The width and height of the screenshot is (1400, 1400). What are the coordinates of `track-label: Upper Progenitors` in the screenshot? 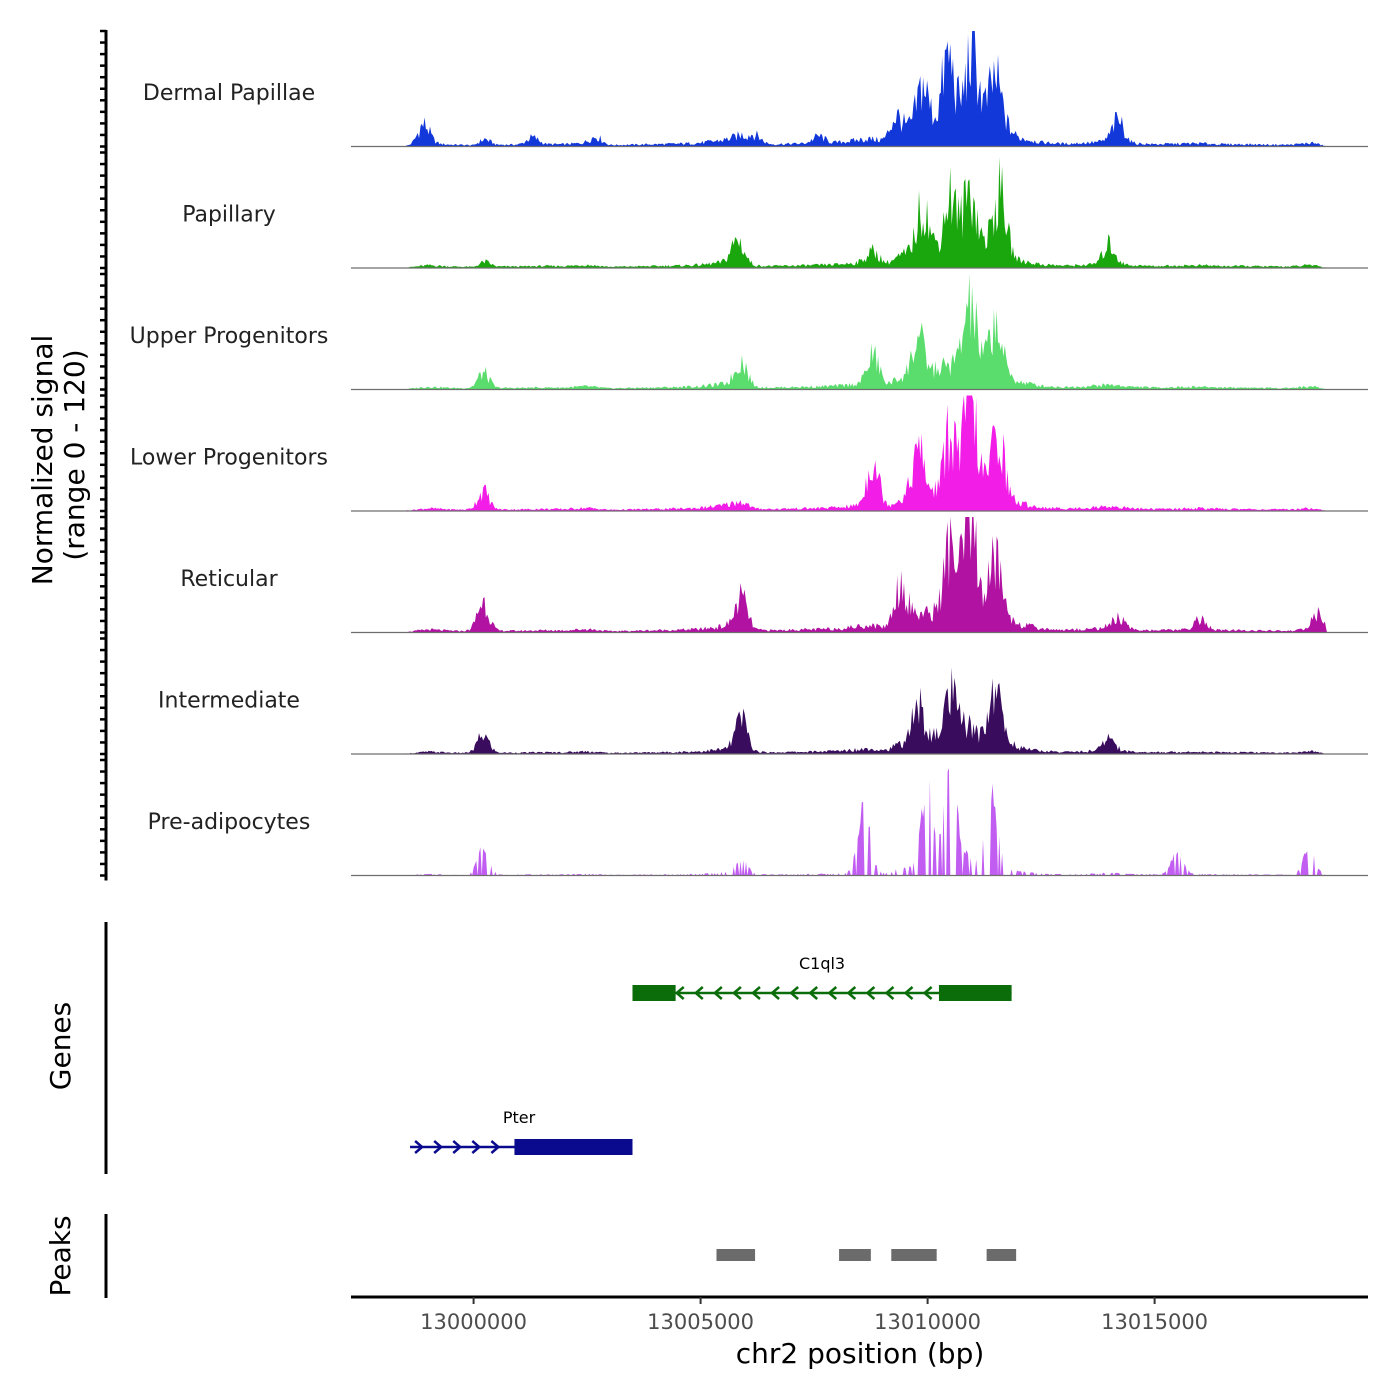 It's located at (229, 336).